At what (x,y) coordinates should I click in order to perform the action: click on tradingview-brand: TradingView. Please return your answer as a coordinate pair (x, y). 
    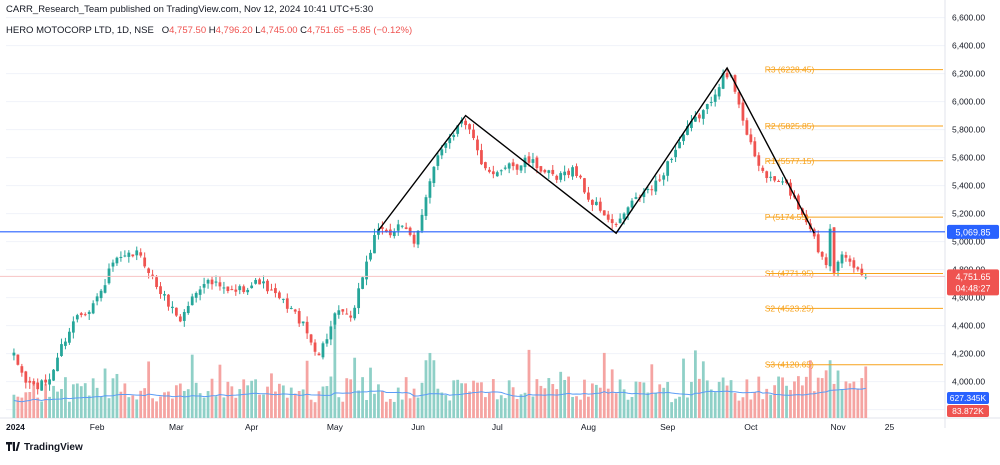
    Looking at the image, I should click on (44, 447).